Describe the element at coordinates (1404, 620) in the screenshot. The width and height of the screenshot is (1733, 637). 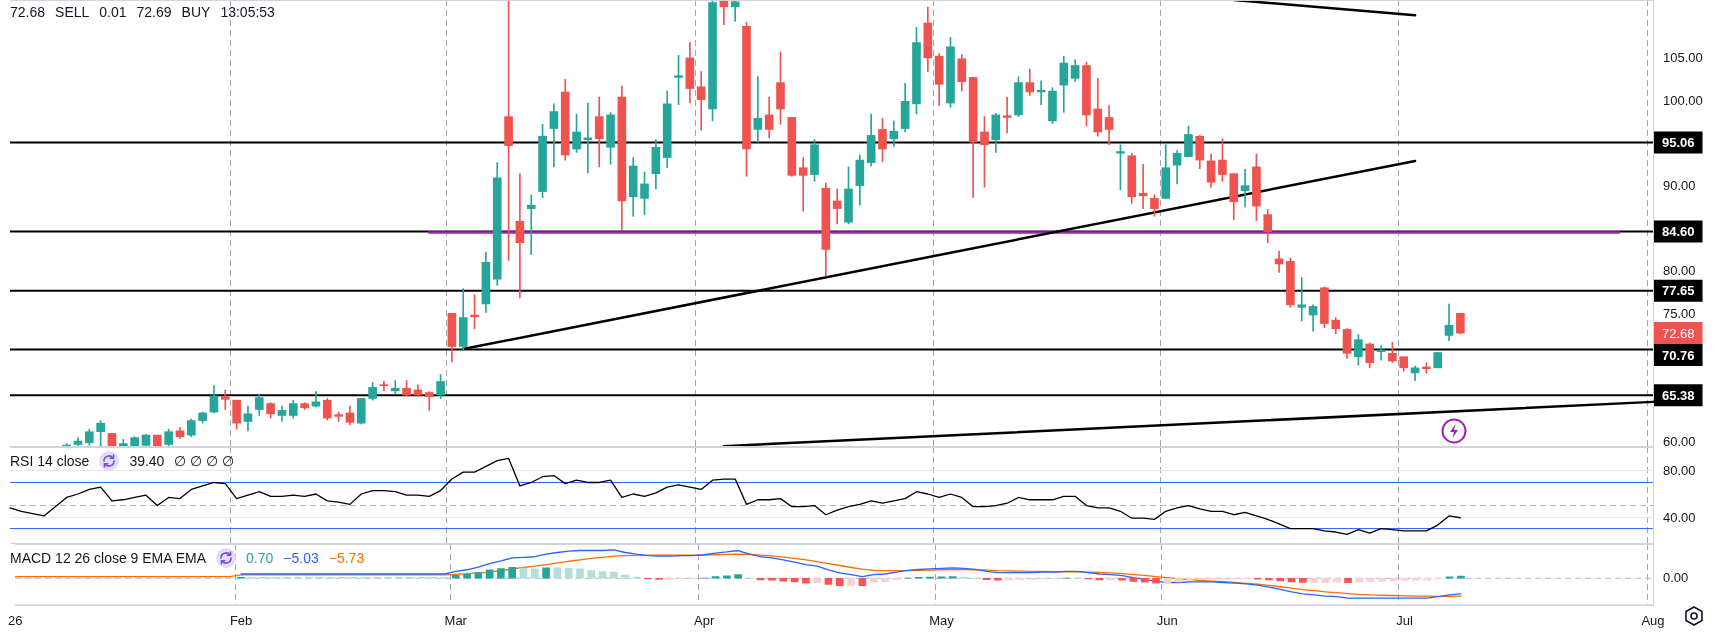
I see `x-tick-label: Jul` at that location.